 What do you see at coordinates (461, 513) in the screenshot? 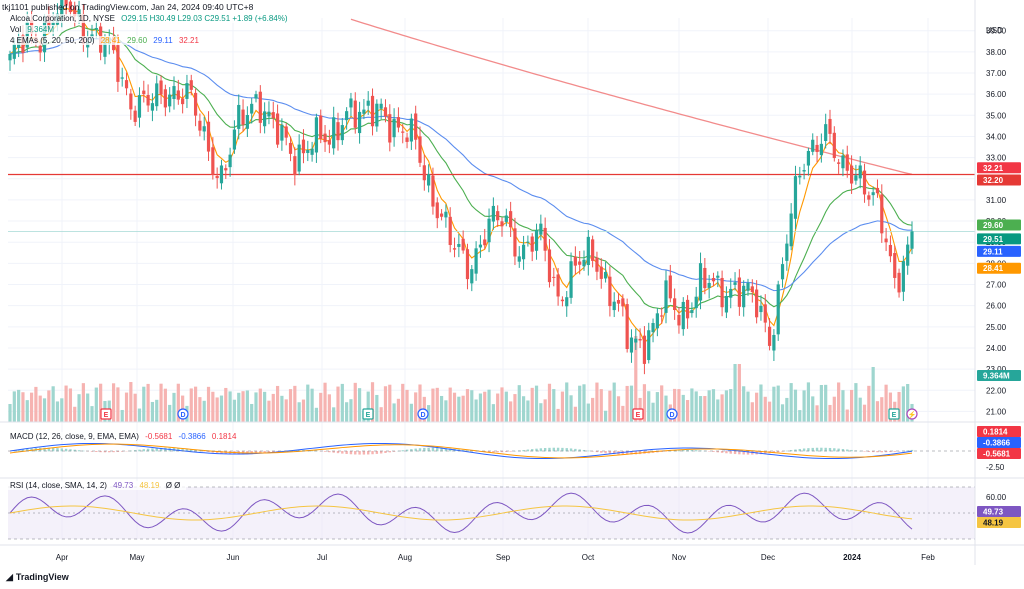
I see `rsi-line` at bounding box center [461, 513].